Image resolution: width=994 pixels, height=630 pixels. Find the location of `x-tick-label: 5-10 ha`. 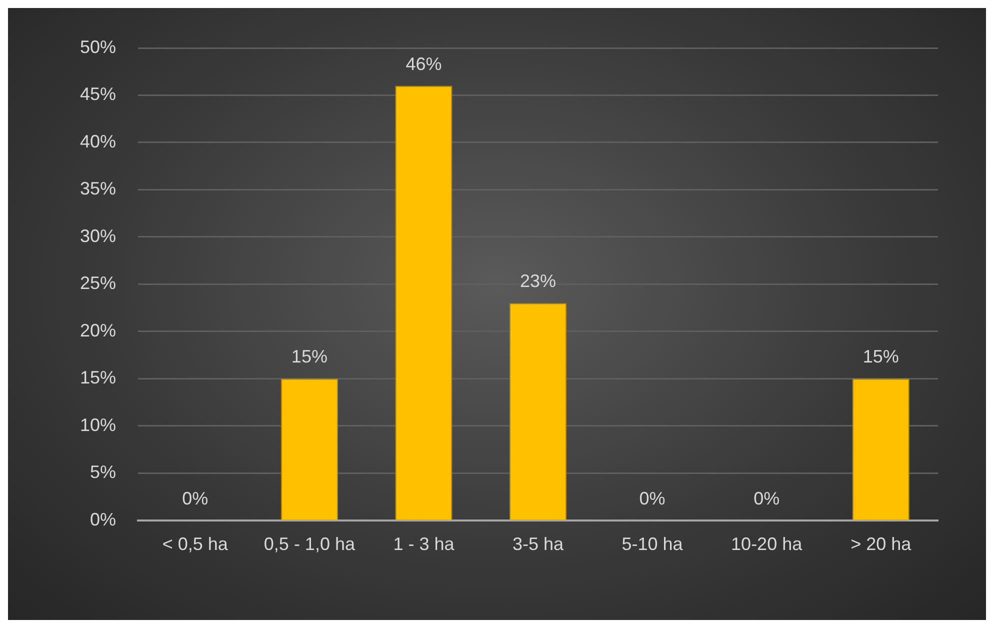

x-tick-label: 5-10 ha is located at coordinates (653, 544).